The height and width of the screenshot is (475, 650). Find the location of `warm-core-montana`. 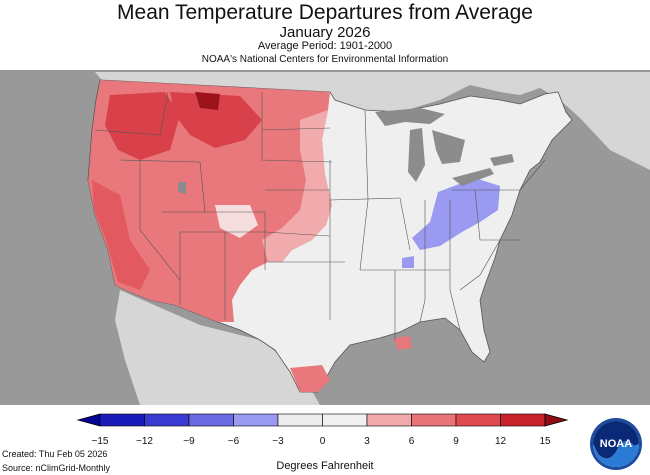

warm-core-montana is located at coordinates (216, 120).